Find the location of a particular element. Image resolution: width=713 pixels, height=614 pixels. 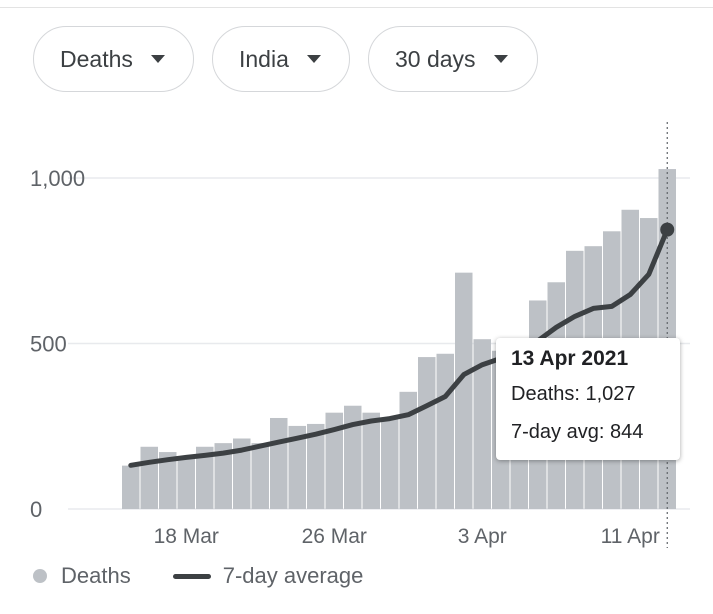

tooltip-deaths-row: Deaths: 1,027 is located at coordinates (573, 394).